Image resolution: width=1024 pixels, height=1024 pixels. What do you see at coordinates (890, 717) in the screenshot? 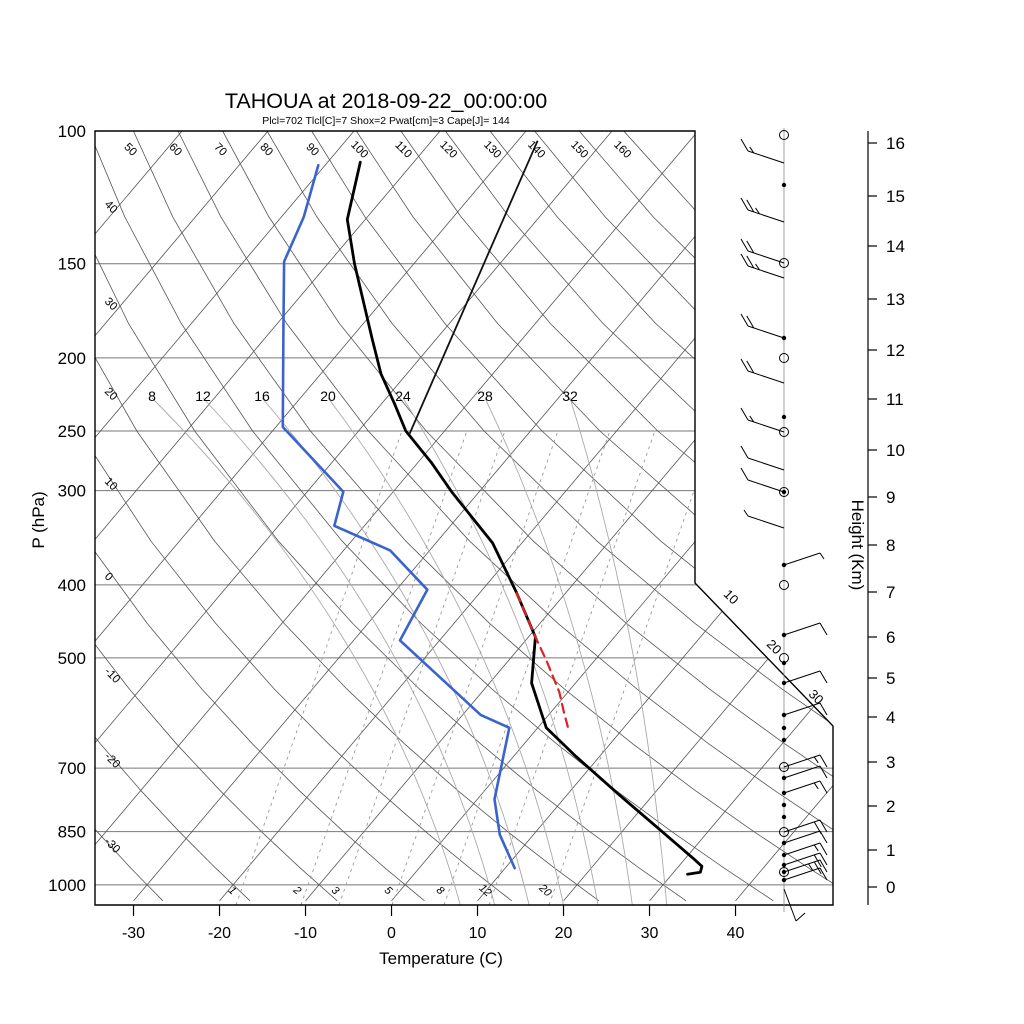
I see `height-tick-label: 4` at bounding box center [890, 717].